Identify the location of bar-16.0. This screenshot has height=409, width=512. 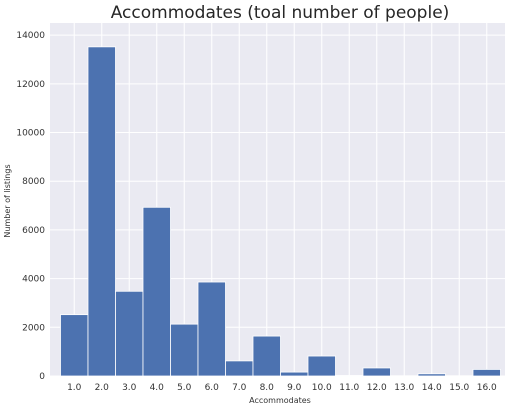
(486, 373).